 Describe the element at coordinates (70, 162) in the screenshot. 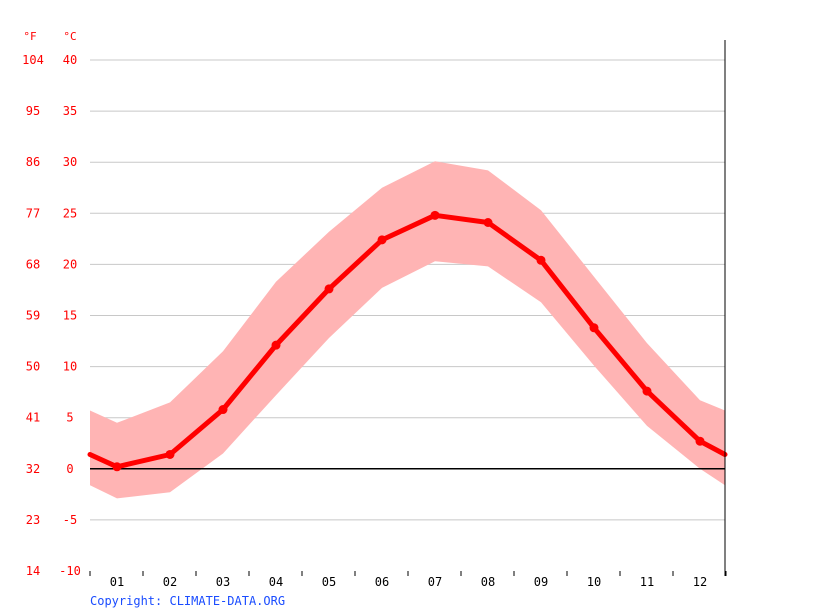

I see `celsius-tick-label: 30` at that location.